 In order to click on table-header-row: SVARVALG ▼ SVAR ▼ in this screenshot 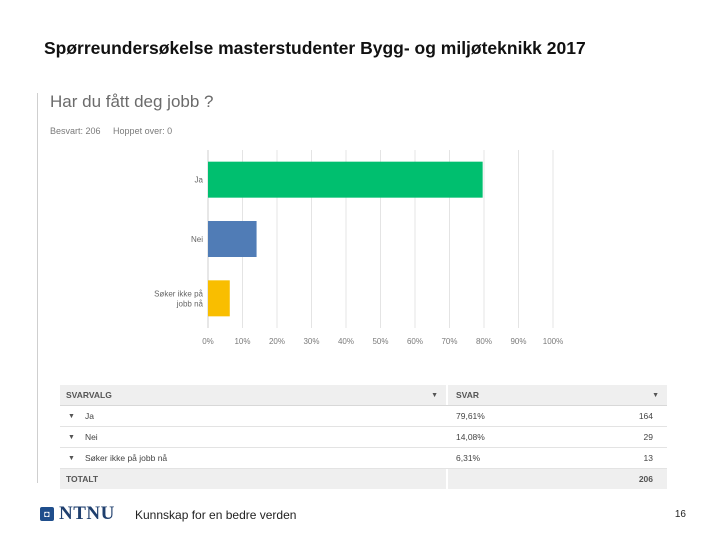, I will do `click(363, 395)`.